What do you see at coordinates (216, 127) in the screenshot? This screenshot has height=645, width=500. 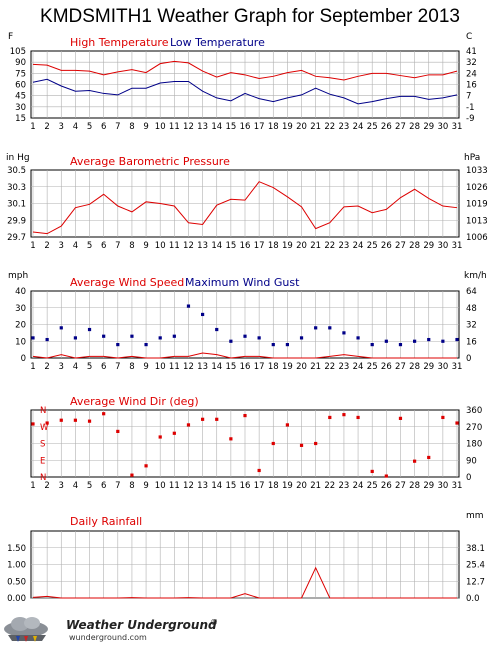 I see `x-tick-label: 14` at bounding box center [216, 127].